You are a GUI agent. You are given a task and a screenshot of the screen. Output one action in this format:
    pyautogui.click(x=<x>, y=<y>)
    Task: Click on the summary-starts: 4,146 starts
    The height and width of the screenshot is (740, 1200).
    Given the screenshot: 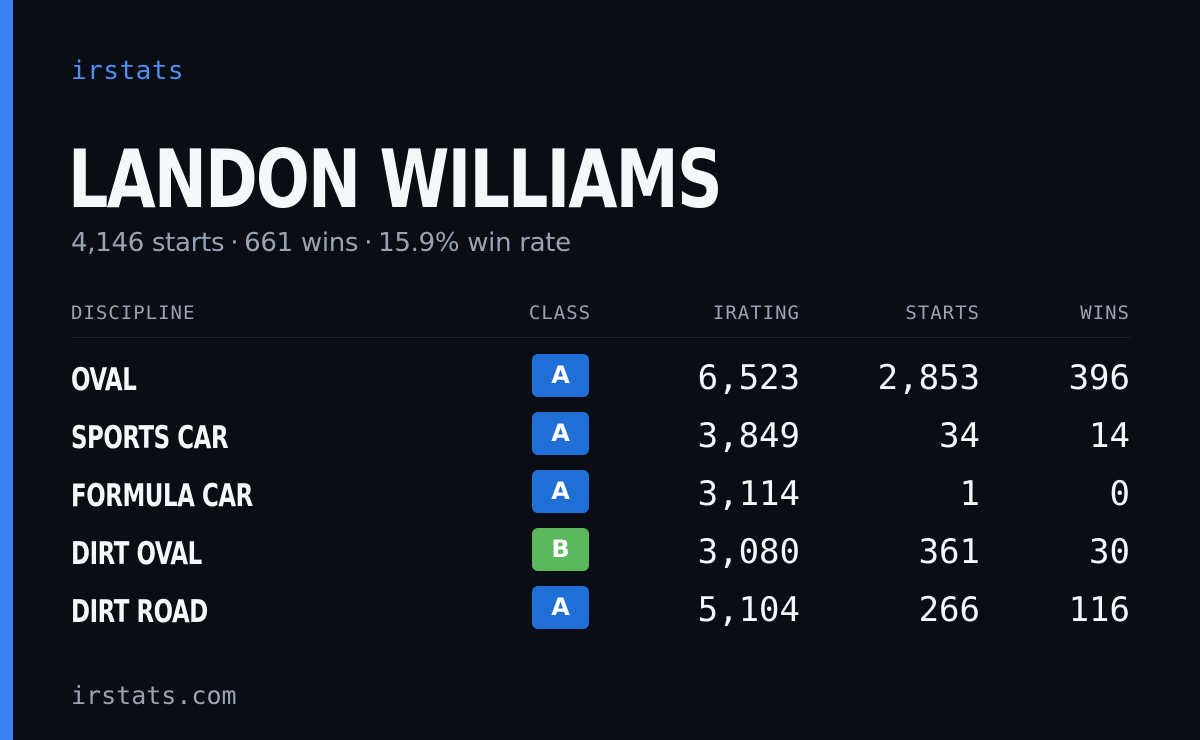 What is the action you would take?
    pyautogui.click(x=148, y=243)
    